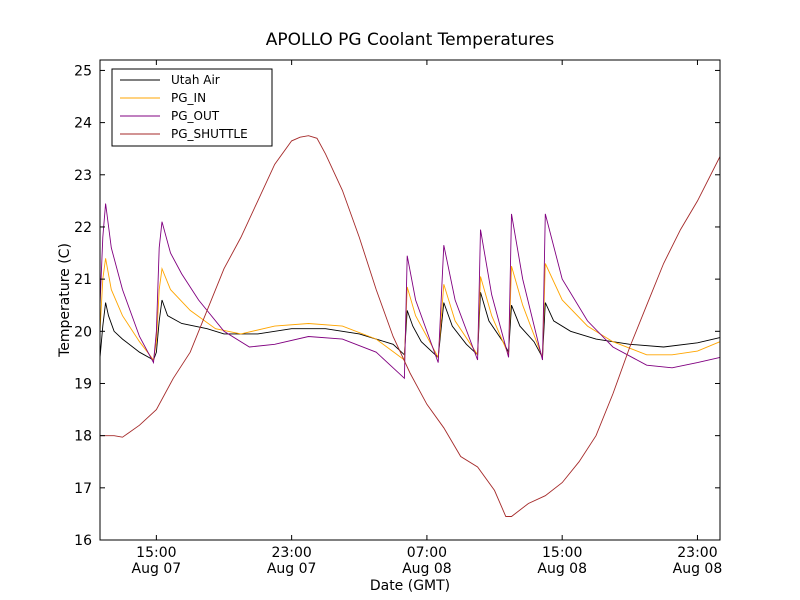 The height and width of the screenshot is (600, 800). Describe the element at coordinates (83, 437) in the screenshot. I see `y-tick-label: 18` at that location.